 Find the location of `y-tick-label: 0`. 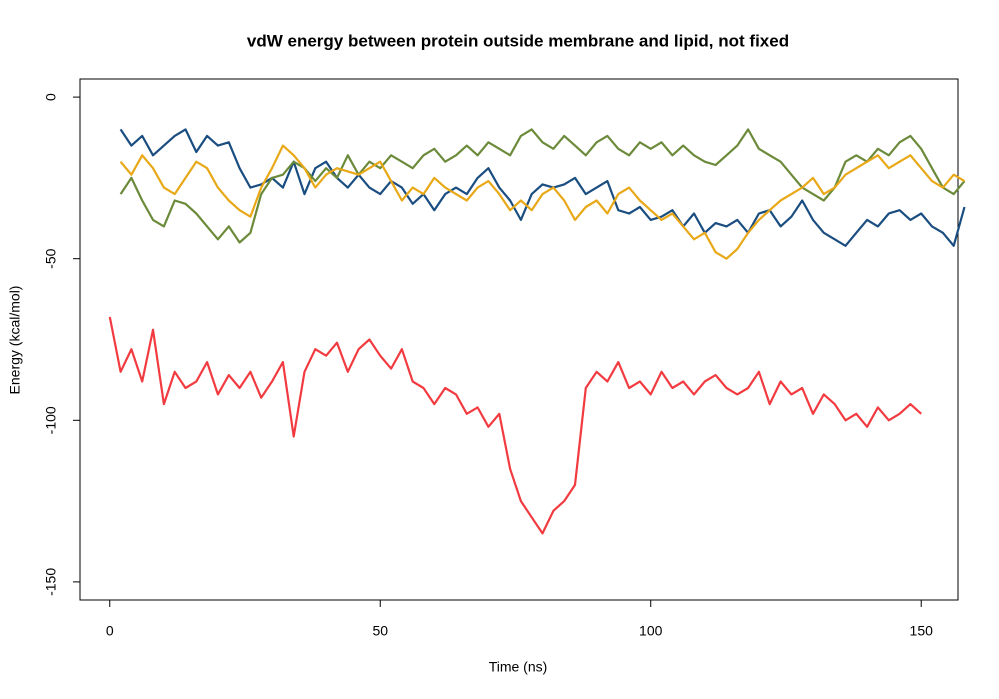

y-tick-label: 0 is located at coordinates (51, 97).